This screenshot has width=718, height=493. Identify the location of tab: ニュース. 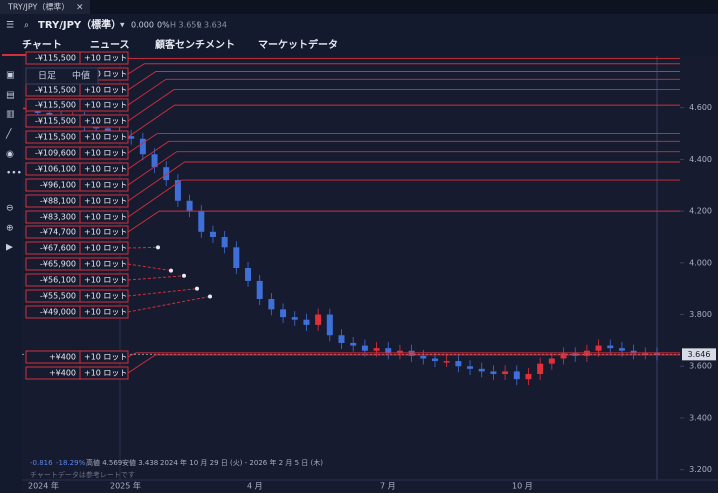
(110, 45).